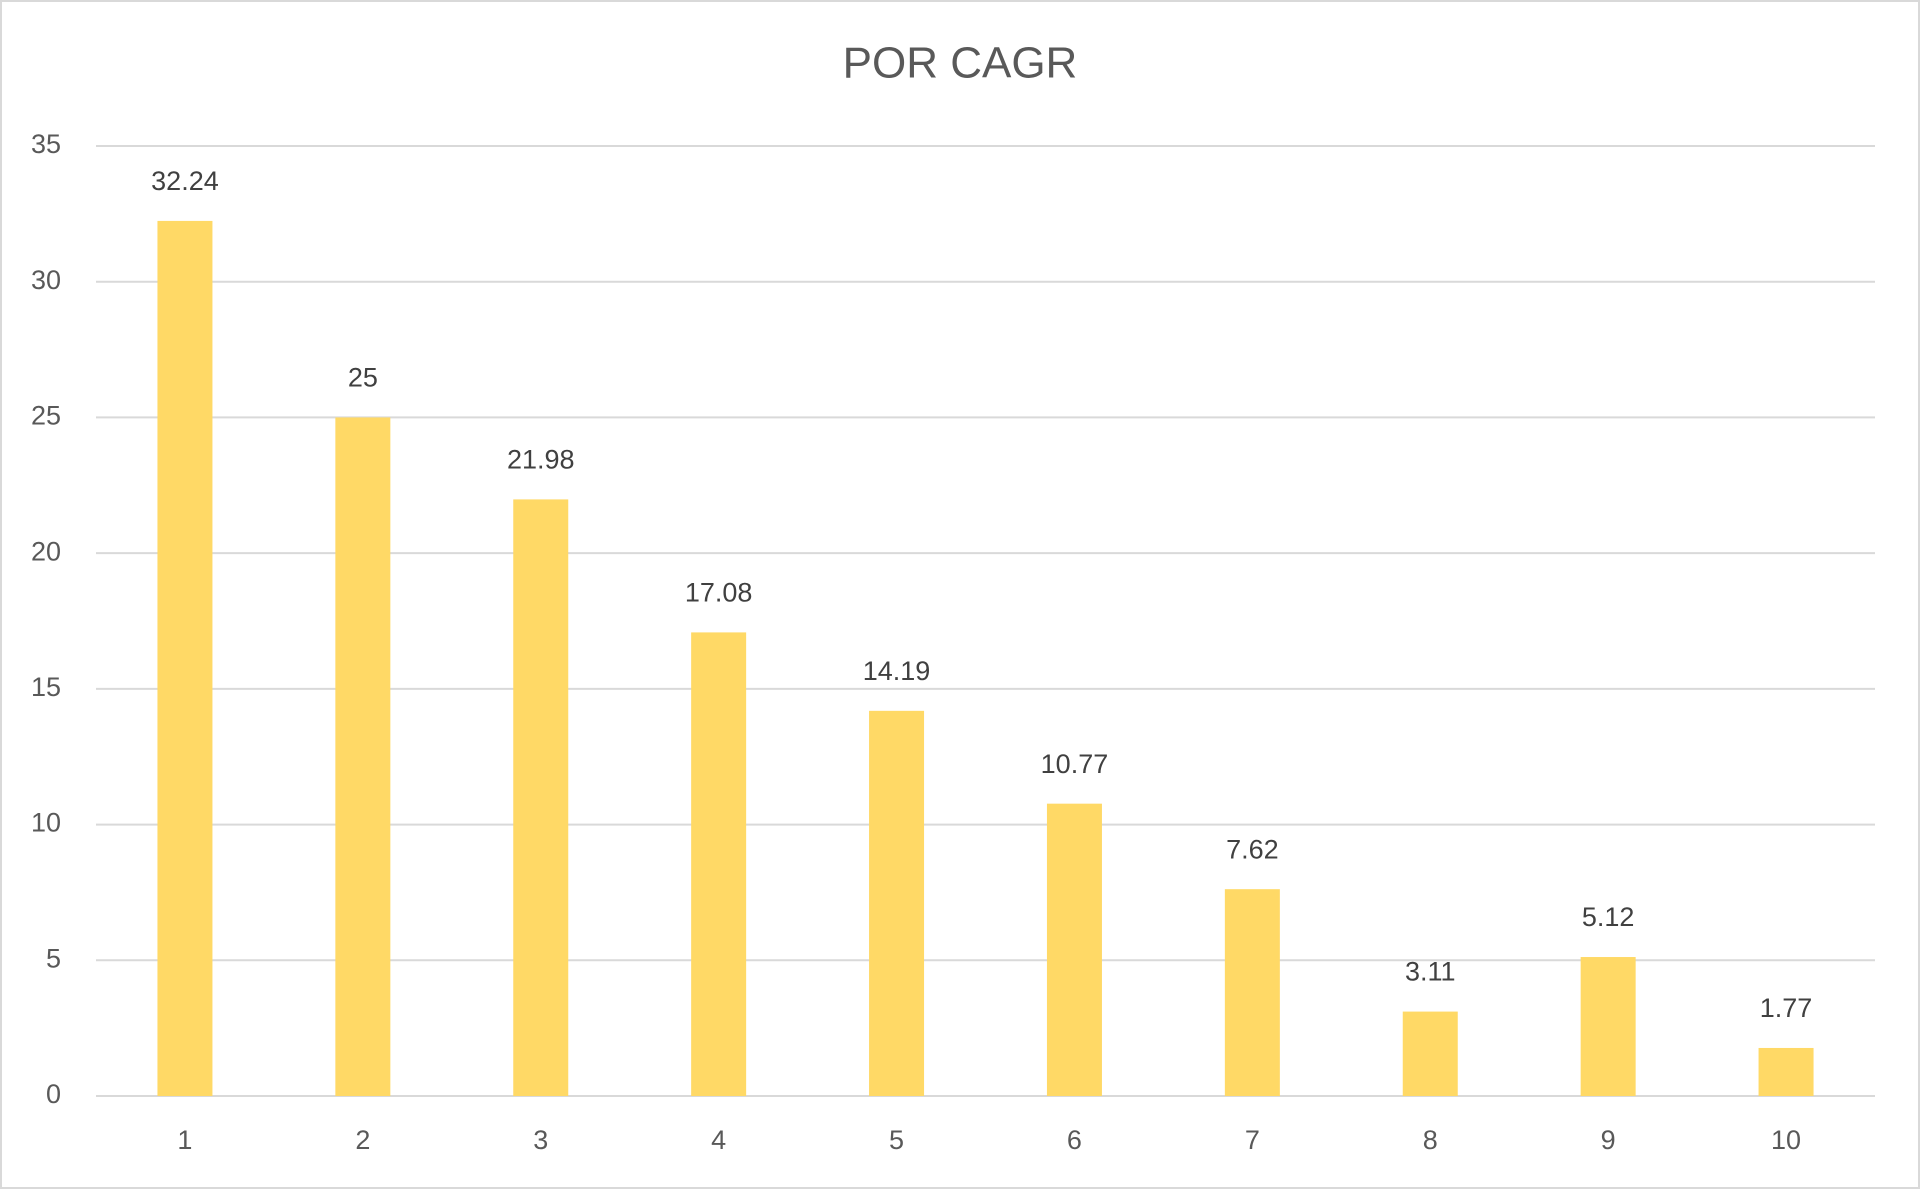 The image size is (1920, 1189). What do you see at coordinates (363, 378) in the screenshot?
I see `data-label: 25` at bounding box center [363, 378].